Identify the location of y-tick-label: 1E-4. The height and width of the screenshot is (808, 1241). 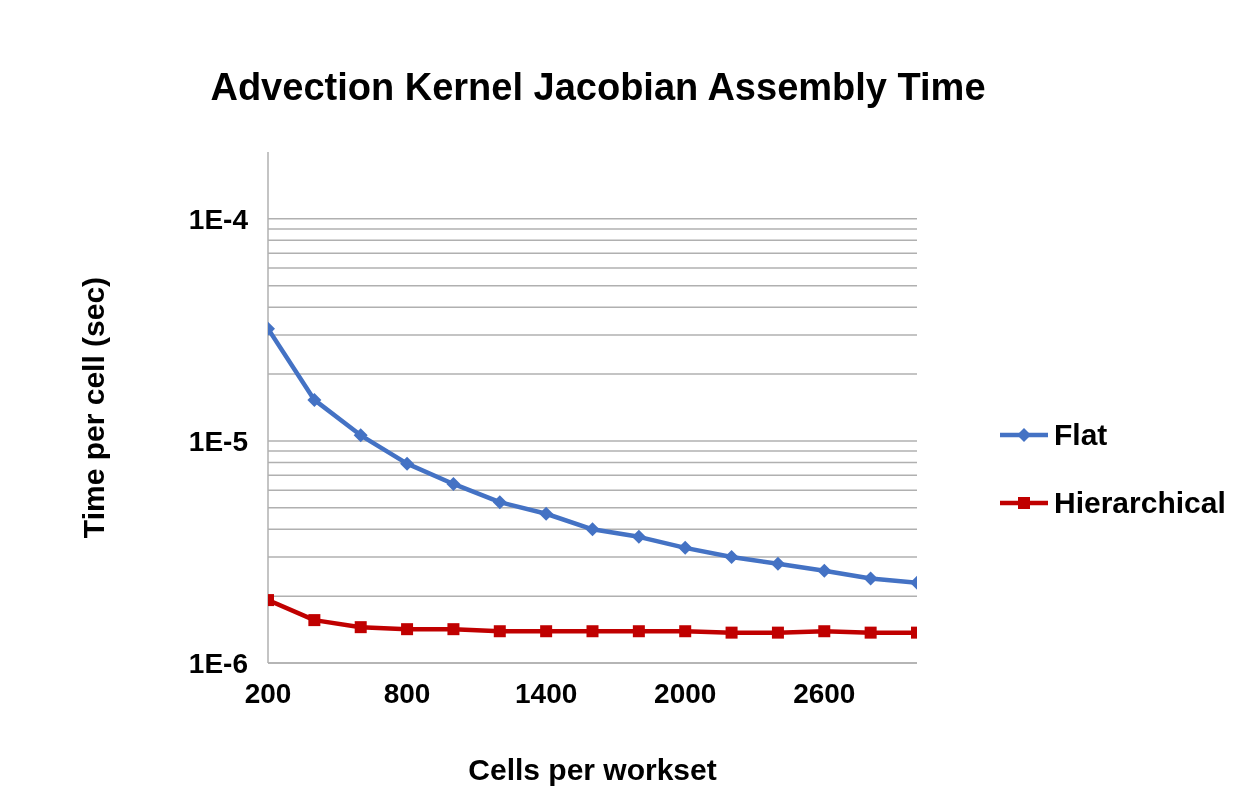
(218, 219).